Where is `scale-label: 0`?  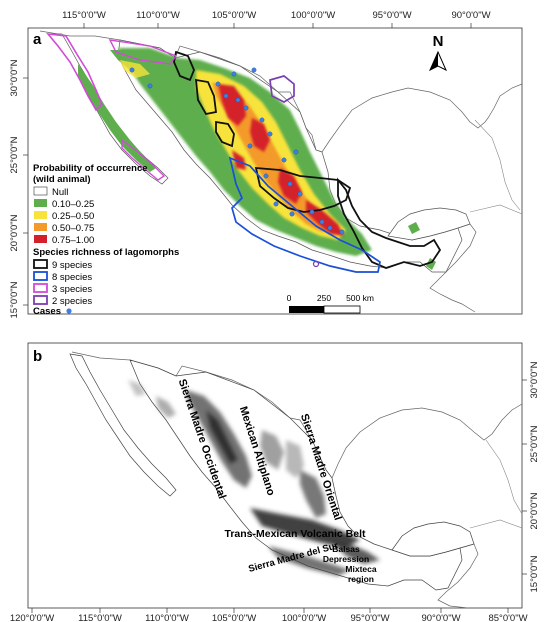
scale-label: 0 is located at coordinates (289, 298).